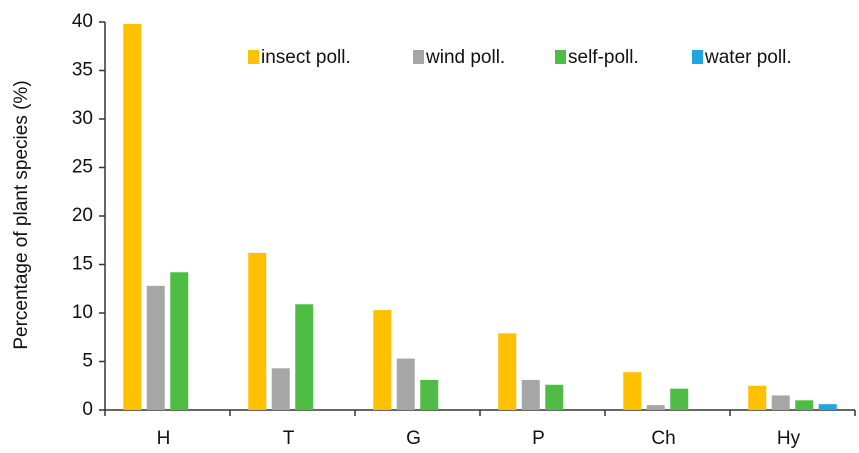 The image size is (859, 453). Describe the element at coordinates (82, 167) in the screenshot. I see `y-tick-label: 25` at that location.